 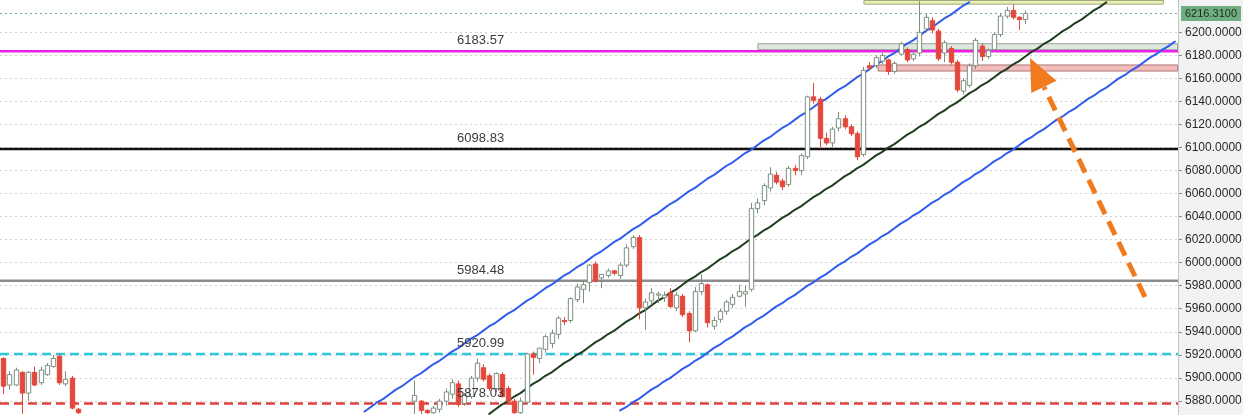 What do you see at coordinates (1214, 308) in the screenshot?
I see `y-tick-label: 5960.0000` at bounding box center [1214, 308].